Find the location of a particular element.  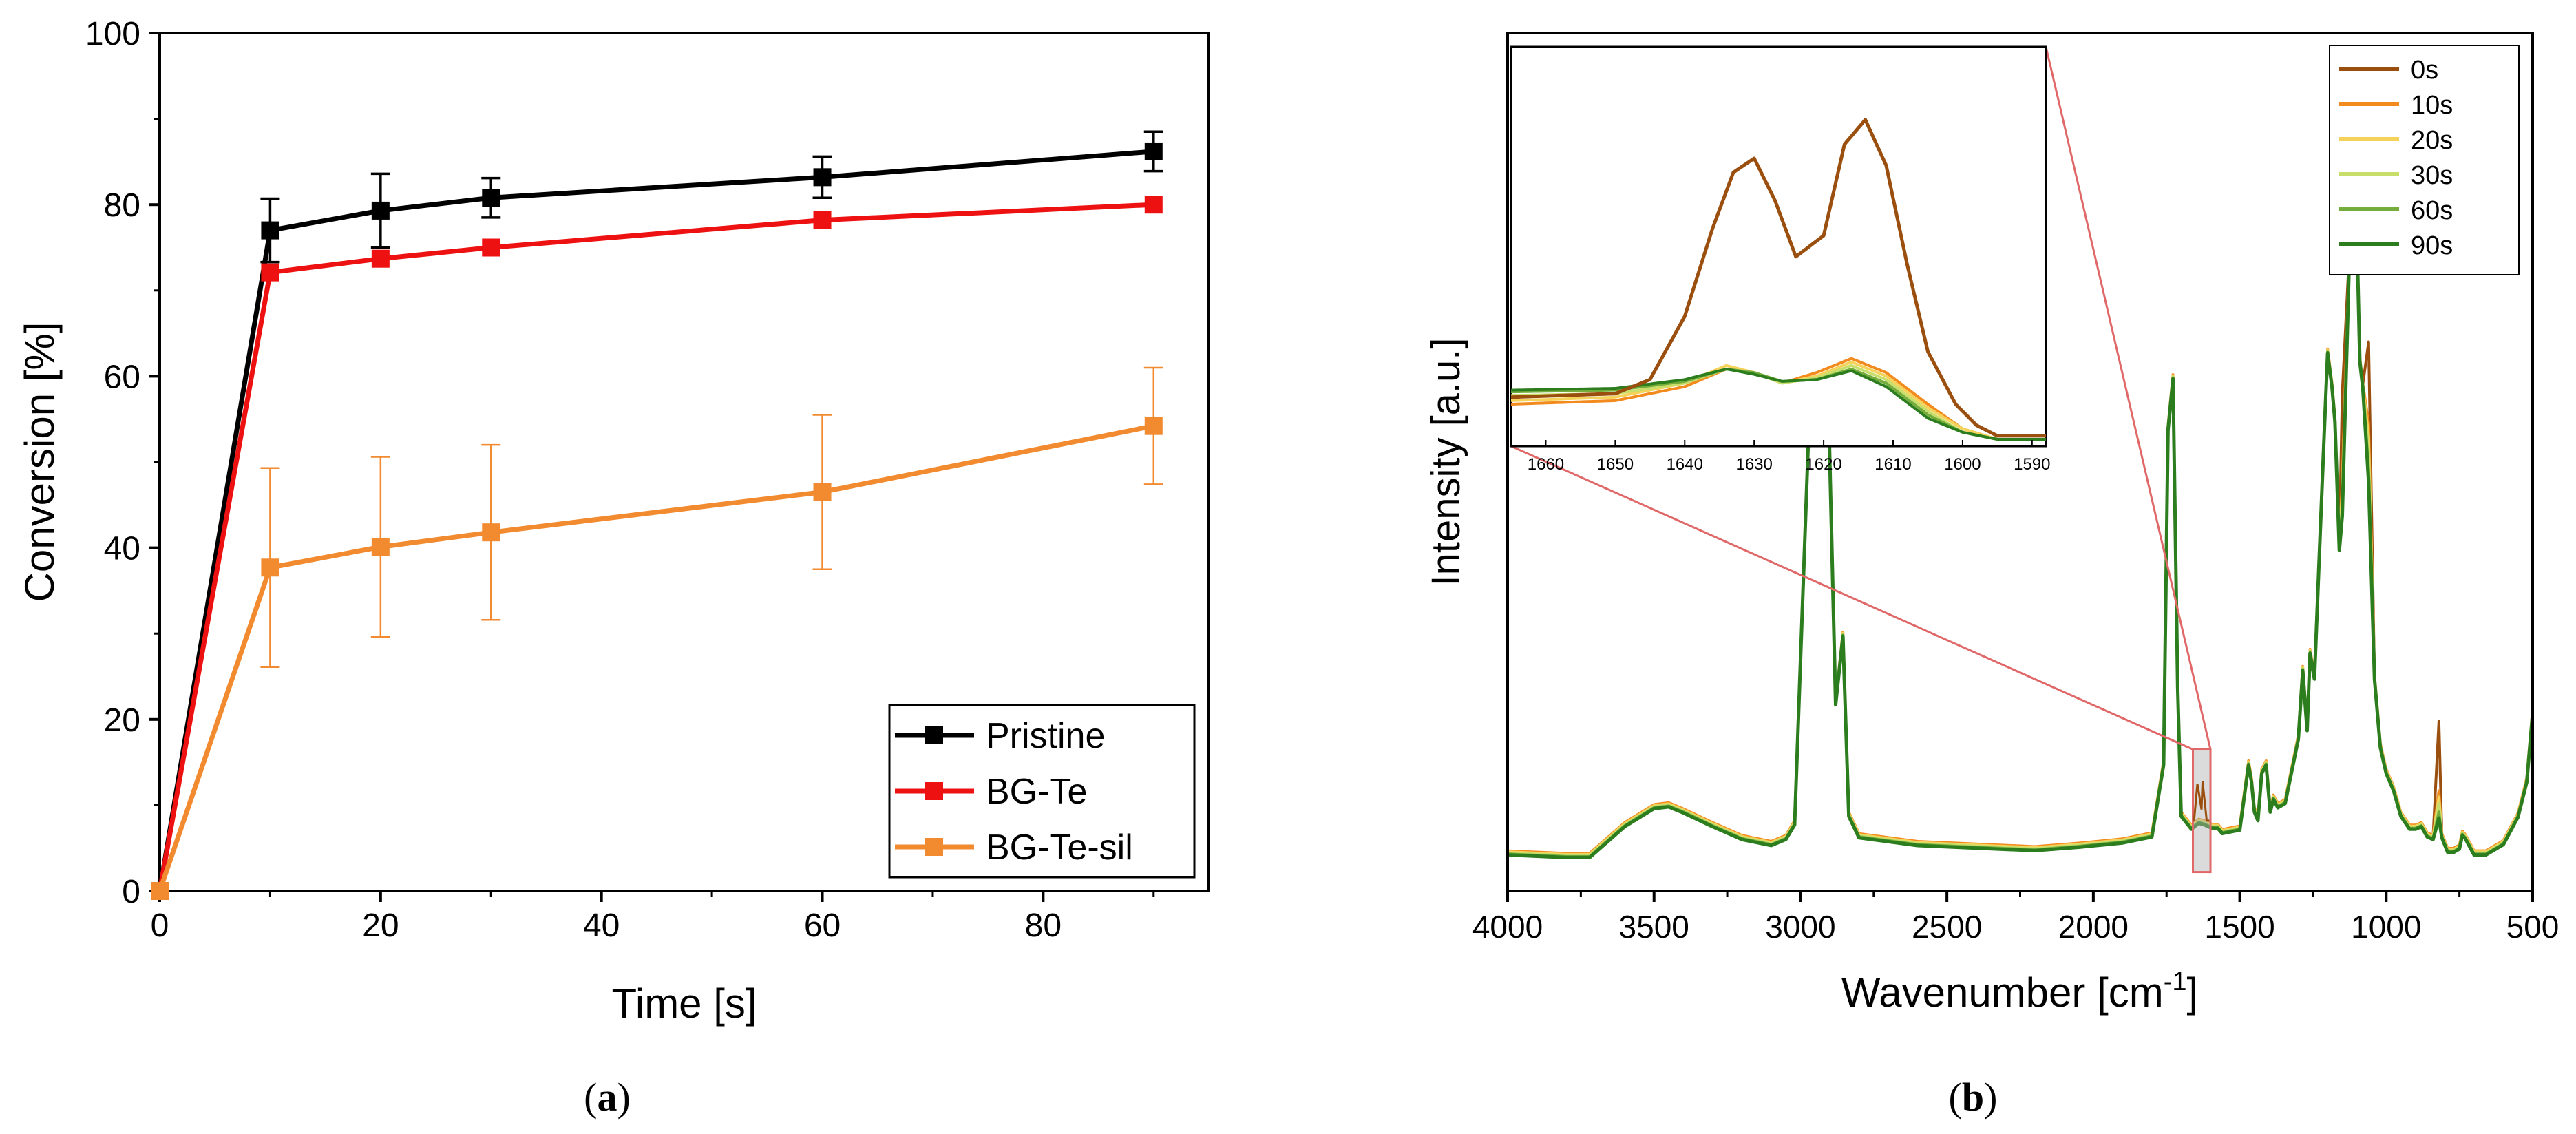

panel-b-x-ticks: 4000 3500 3000 2500 2000 1500 1000 500 is located at coordinates (2016, 918).